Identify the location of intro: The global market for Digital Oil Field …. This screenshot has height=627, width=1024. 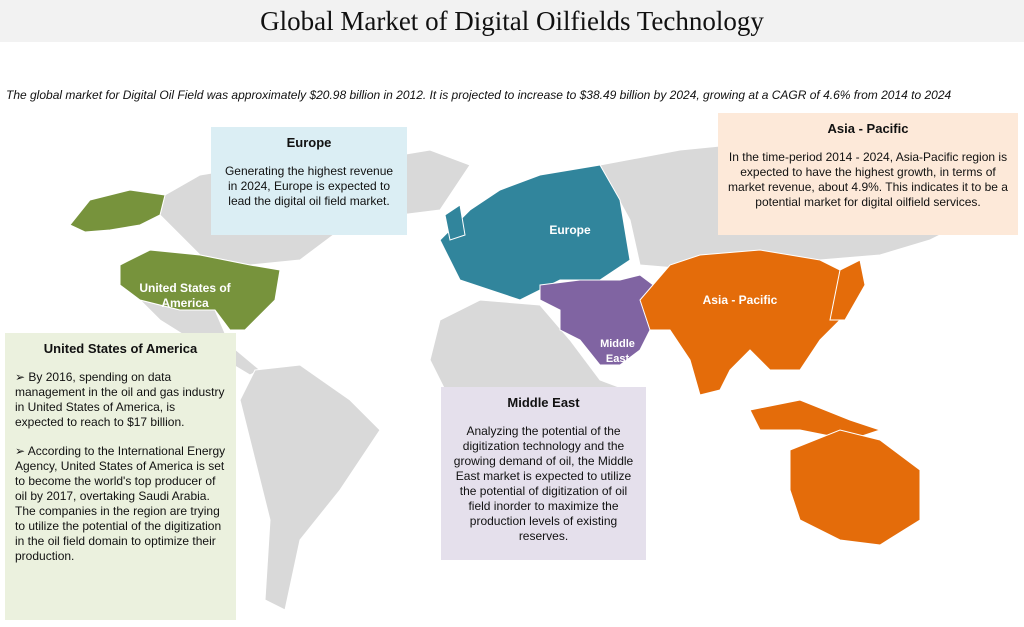
(479, 95).